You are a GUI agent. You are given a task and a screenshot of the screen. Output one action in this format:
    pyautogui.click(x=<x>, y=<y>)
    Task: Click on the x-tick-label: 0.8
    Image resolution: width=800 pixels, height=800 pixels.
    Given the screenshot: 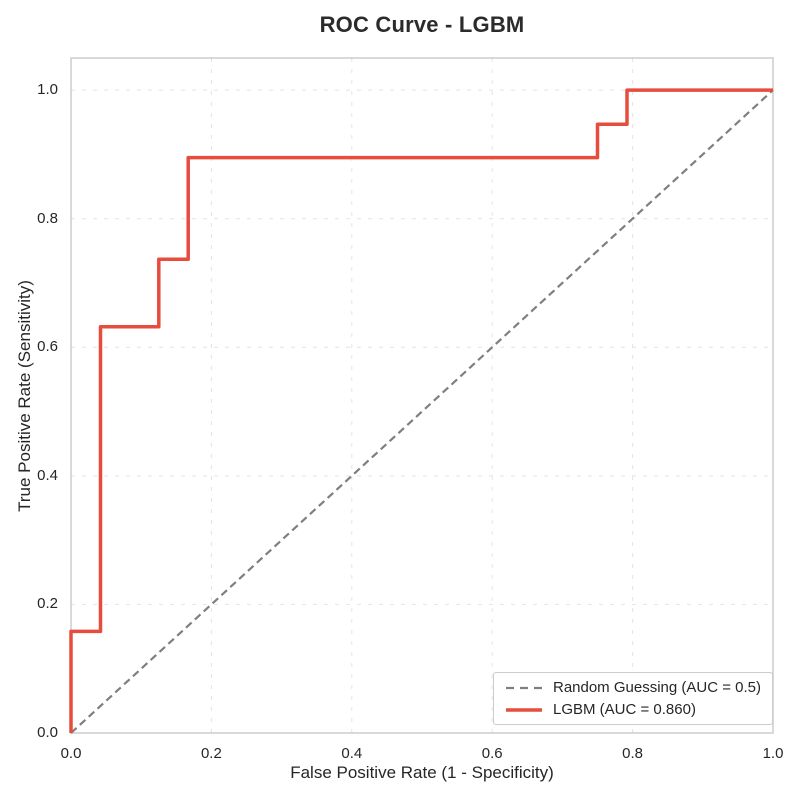 What is the action you would take?
    pyautogui.click(x=633, y=753)
    